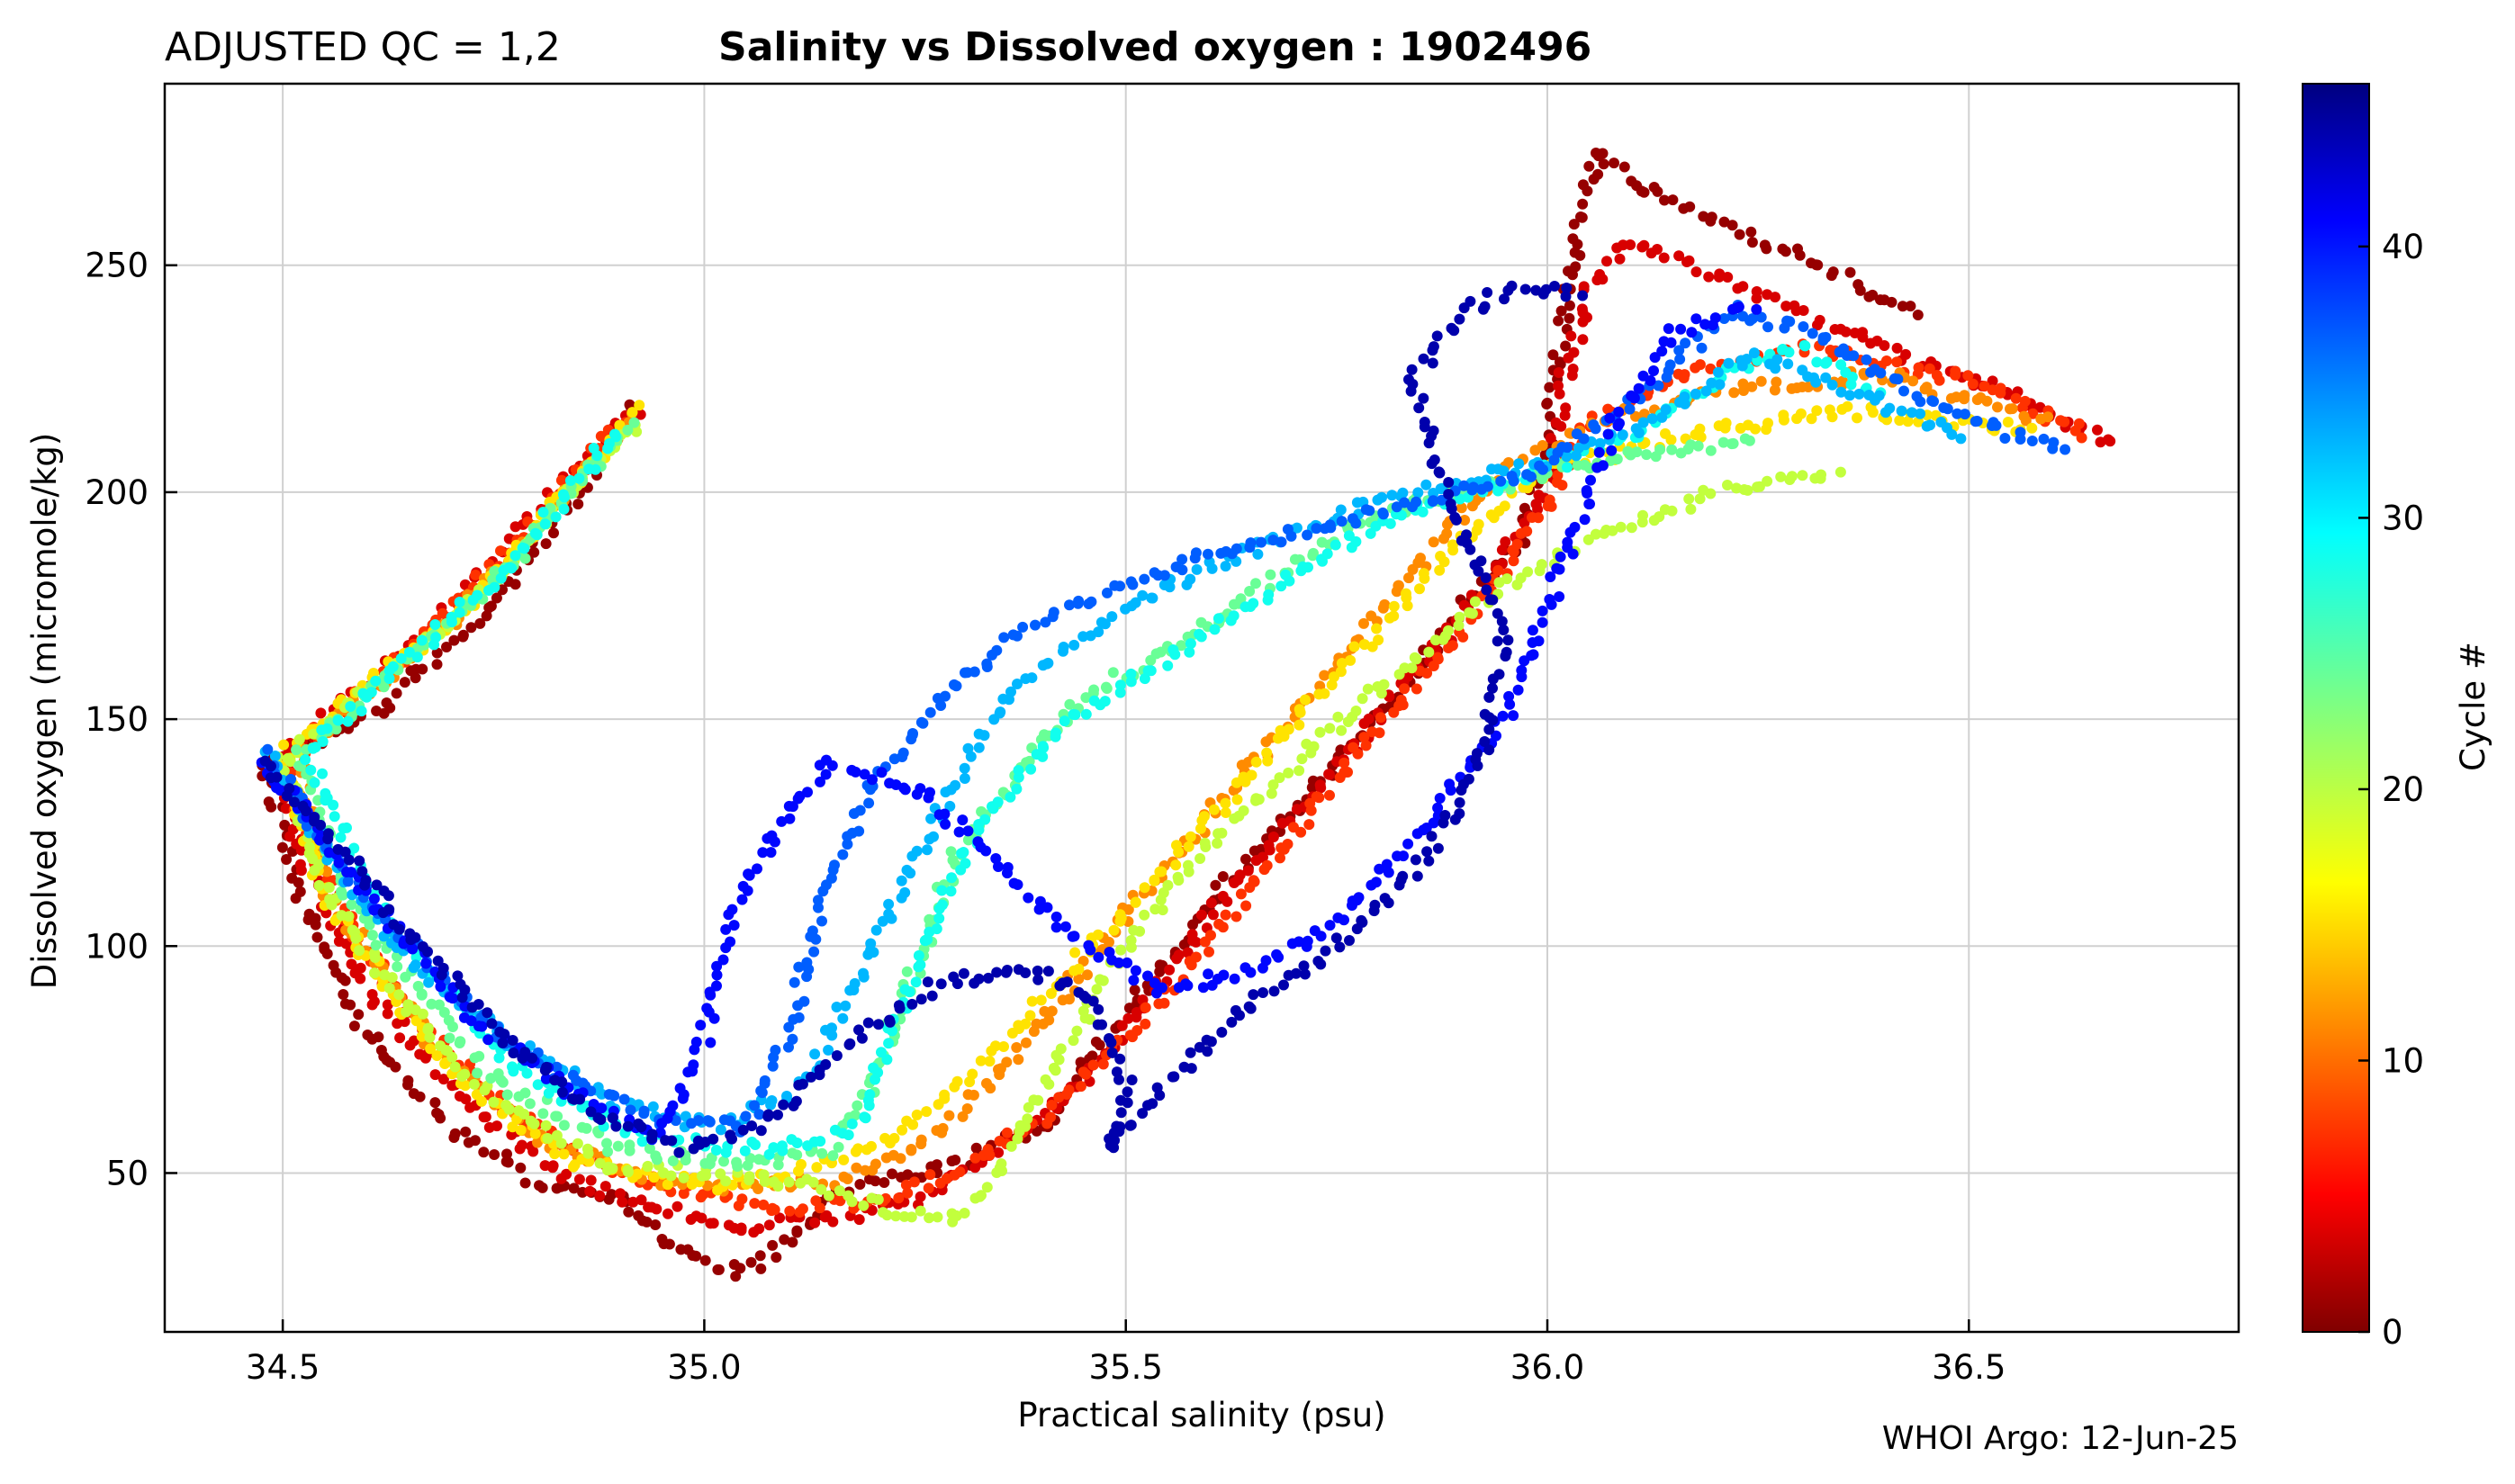 This screenshot has height=1484, width=2515. What do you see at coordinates (2060, 1439) in the screenshot?
I see `footer-credit: WHOI Argo: 12-Jun-25` at bounding box center [2060, 1439].